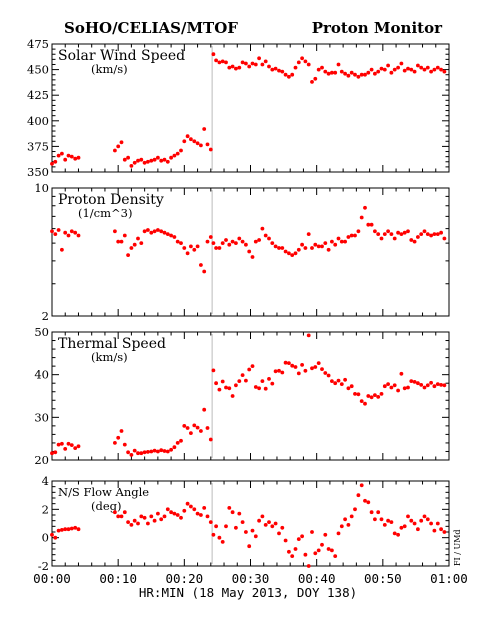 The width and height of the screenshot is (493, 624). What do you see at coordinates (41, 332) in the screenshot?
I see `y-tick-label: 50` at bounding box center [41, 332].